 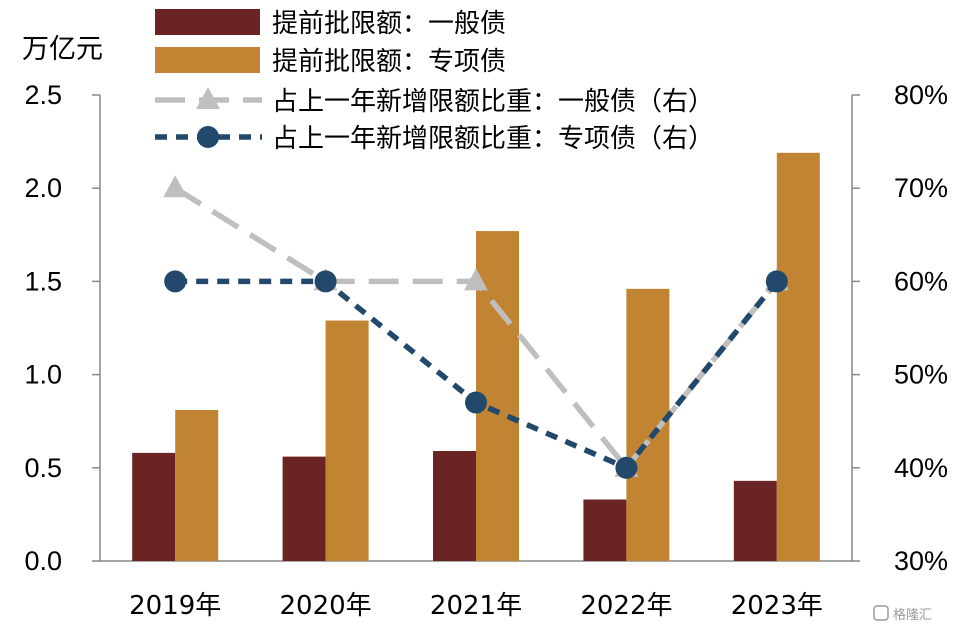 What do you see at coordinates (326, 606) in the screenshot?
I see `x-tick-label: 2020年` at bounding box center [326, 606].